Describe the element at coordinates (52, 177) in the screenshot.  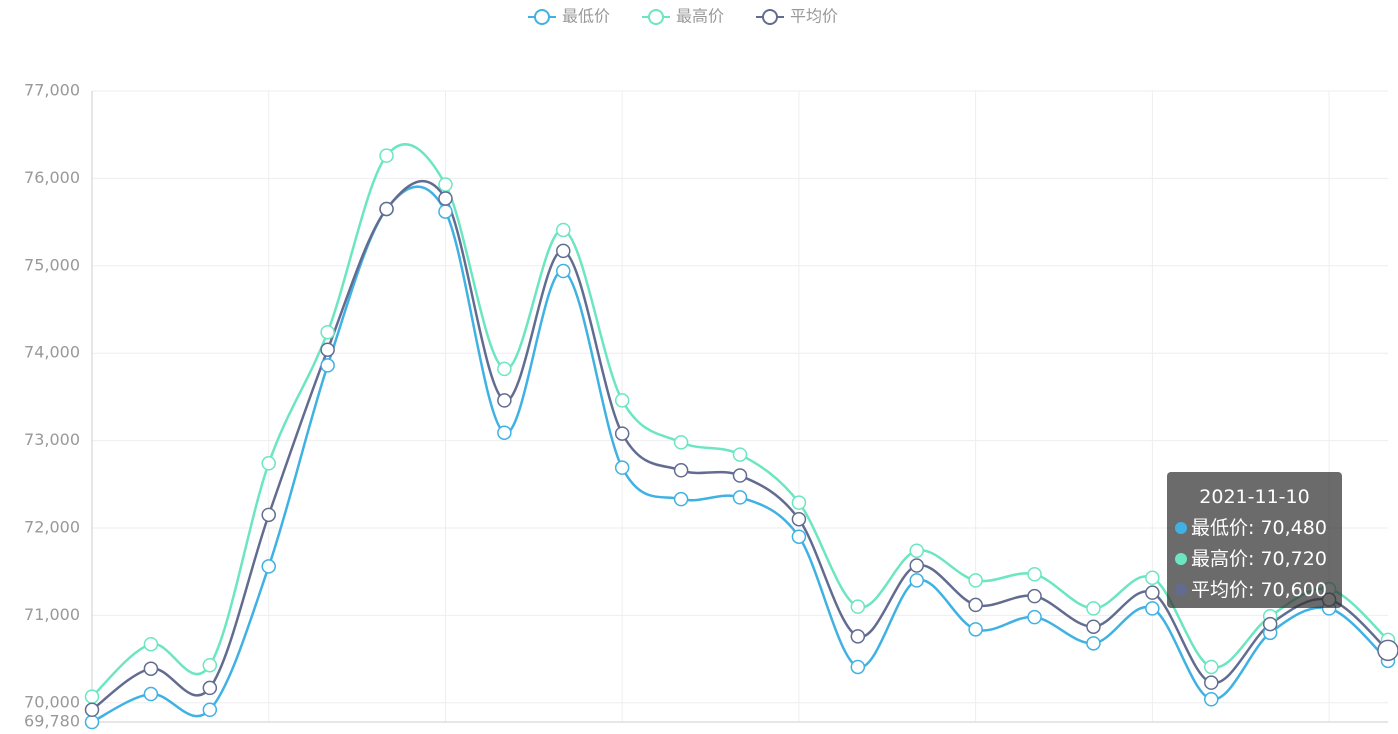
I see `y-tick-label: 76,000` at that location.